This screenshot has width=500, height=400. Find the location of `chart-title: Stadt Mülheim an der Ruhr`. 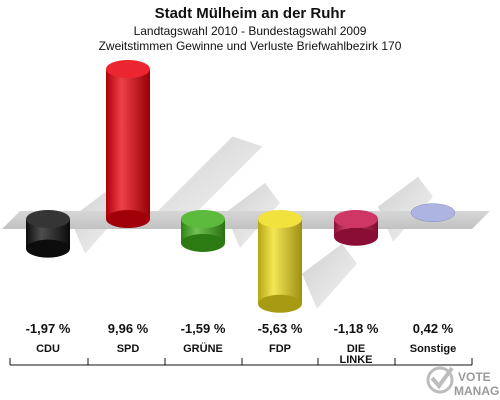

chart-title: Stadt Mülheim an der Ruhr is located at coordinates (250, 13).